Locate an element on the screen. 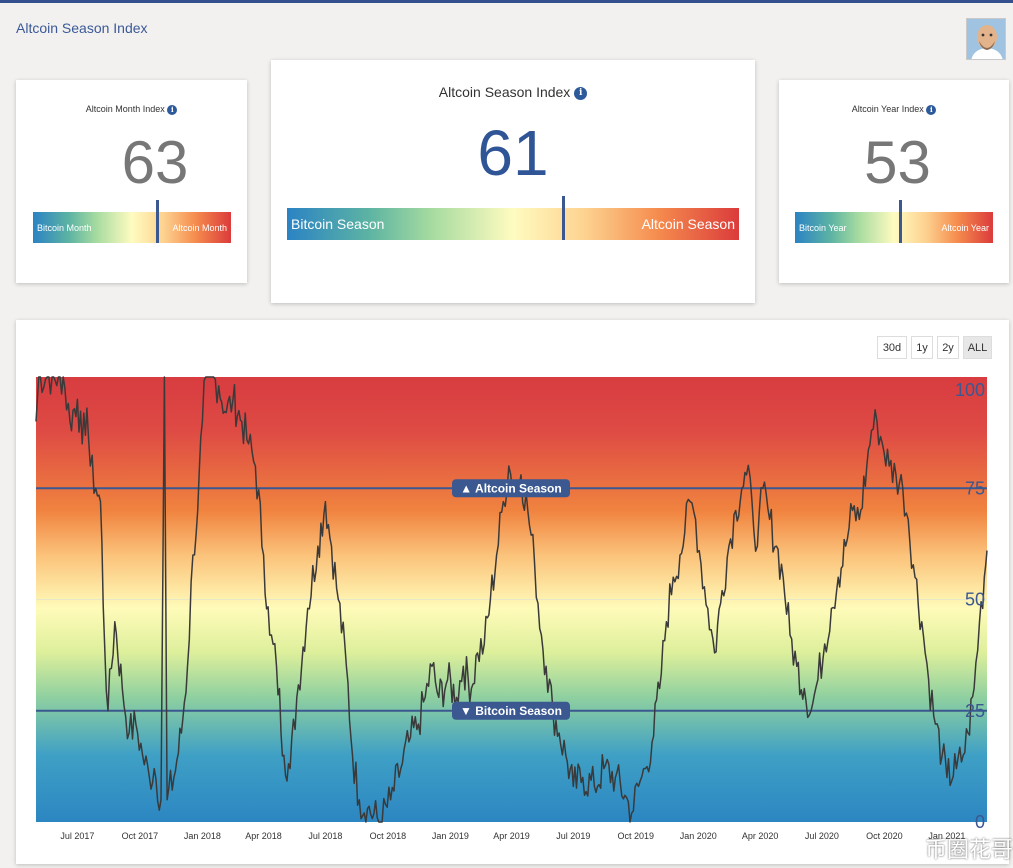  season-gauge-marker is located at coordinates (563, 218).